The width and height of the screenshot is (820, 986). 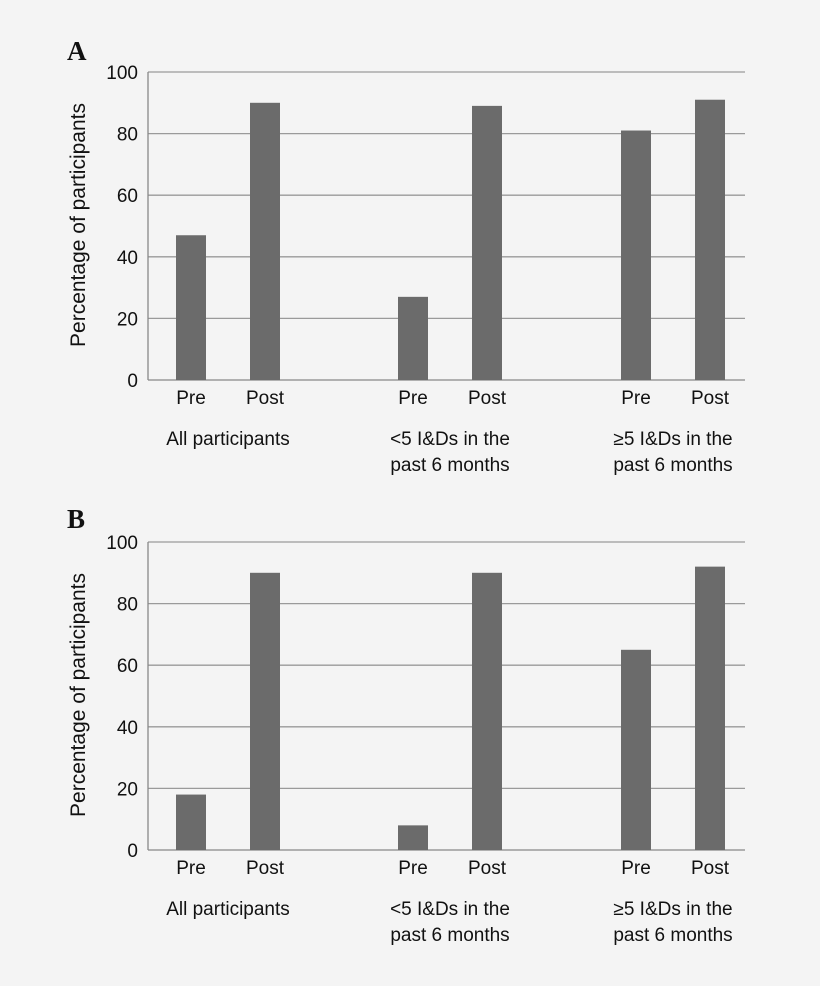 What do you see at coordinates (191, 868) in the screenshot?
I see `bar-label-b-g0-pre: Pre` at bounding box center [191, 868].